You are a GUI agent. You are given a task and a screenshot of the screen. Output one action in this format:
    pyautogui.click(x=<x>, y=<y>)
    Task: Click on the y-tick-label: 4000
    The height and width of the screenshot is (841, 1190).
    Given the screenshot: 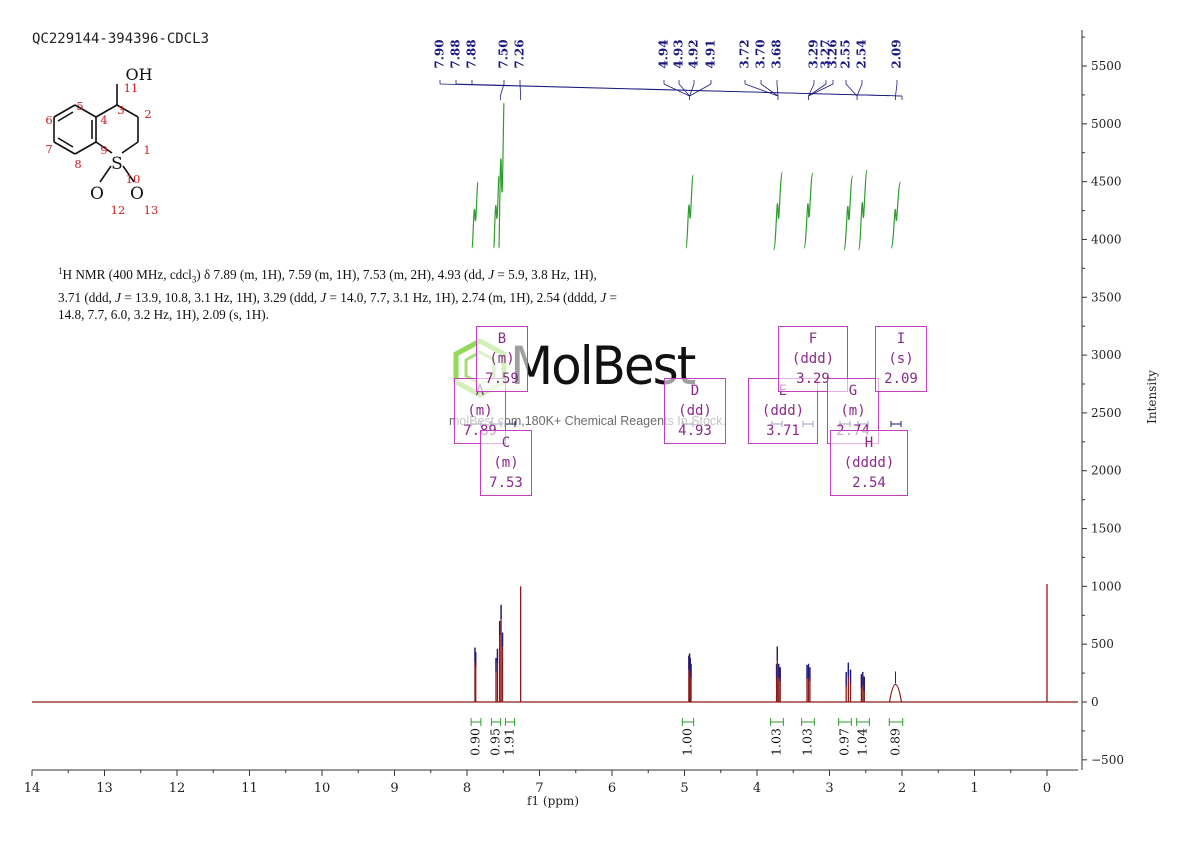 What is the action you would take?
    pyautogui.click(x=1106, y=239)
    